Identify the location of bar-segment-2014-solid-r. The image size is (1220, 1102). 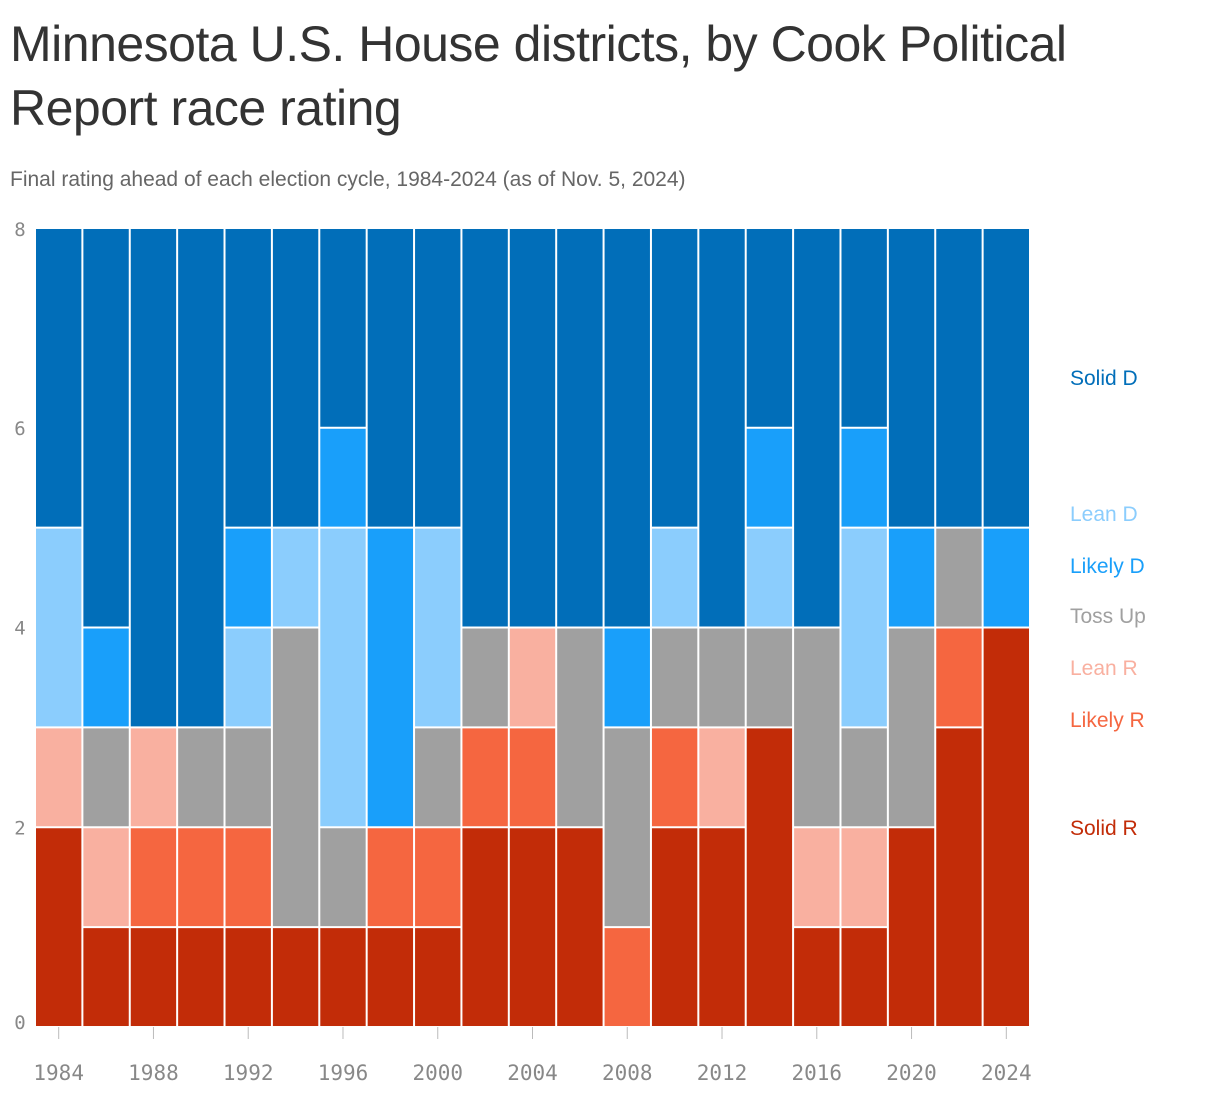
(769, 877).